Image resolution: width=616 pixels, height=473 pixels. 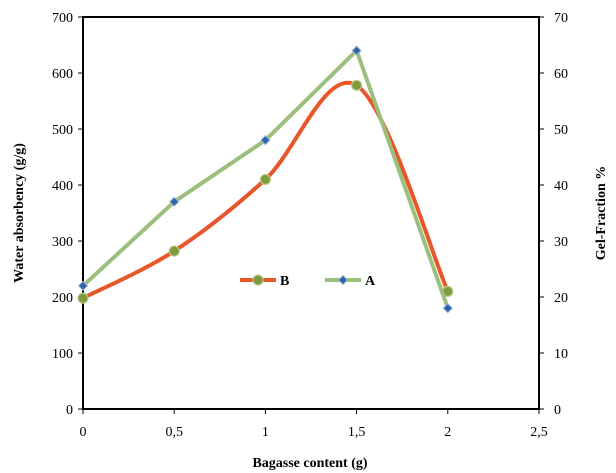 What do you see at coordinates (539, 432) in the screenshot?
I see `x-tick-label: 2,5` at bounding box center [539, 432].